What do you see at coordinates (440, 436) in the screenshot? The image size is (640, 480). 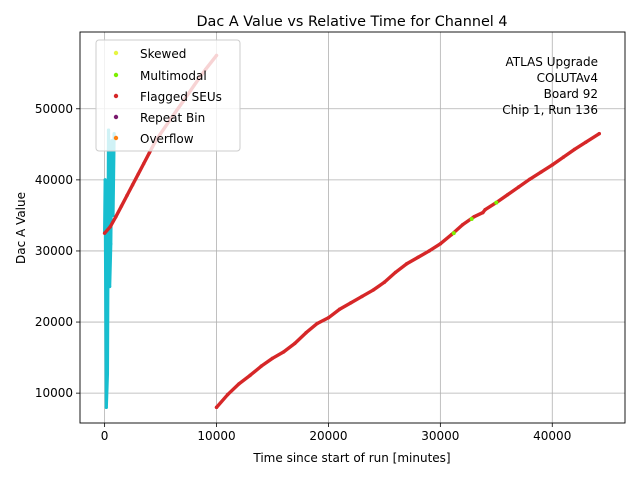 I see `x-tick-label: 30000` at bounding box center [440, 436].